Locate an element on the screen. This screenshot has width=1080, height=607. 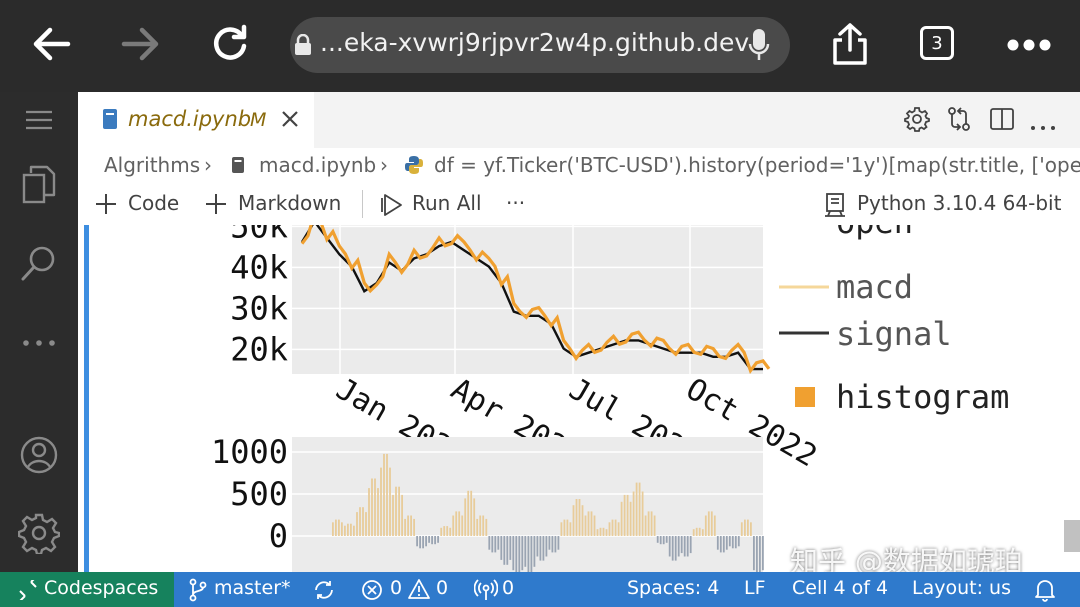
toolbar-more-button: ··· is located at coordinates (516, 203).